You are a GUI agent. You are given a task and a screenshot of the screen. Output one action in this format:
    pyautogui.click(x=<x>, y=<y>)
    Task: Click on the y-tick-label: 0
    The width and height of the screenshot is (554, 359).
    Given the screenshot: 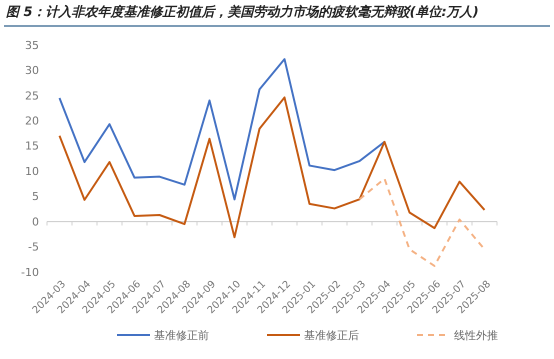 What is the action you would take?
    pyautogui.click(x=35, y=221)
    